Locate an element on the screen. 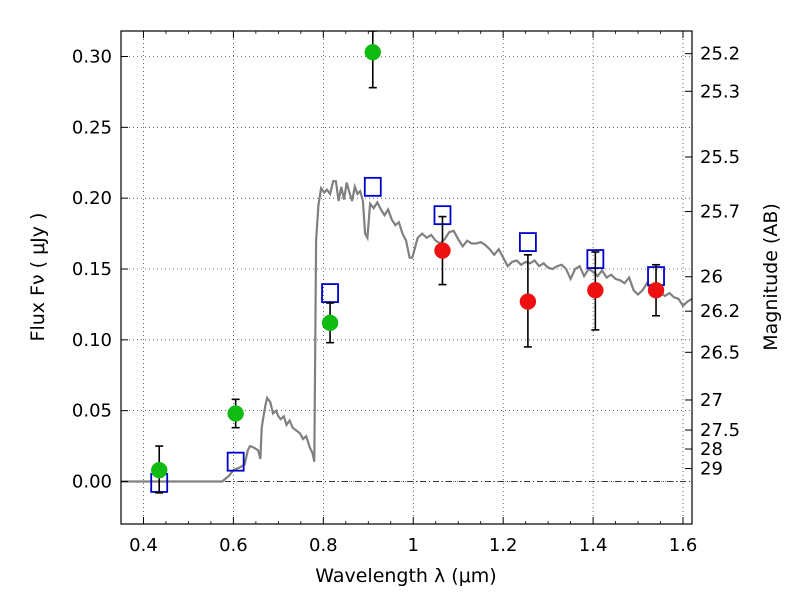 This screenshot has width=800, height=600. y-axis-label: Flux Fν ( μJy ) is located at coordinates (38, 277).